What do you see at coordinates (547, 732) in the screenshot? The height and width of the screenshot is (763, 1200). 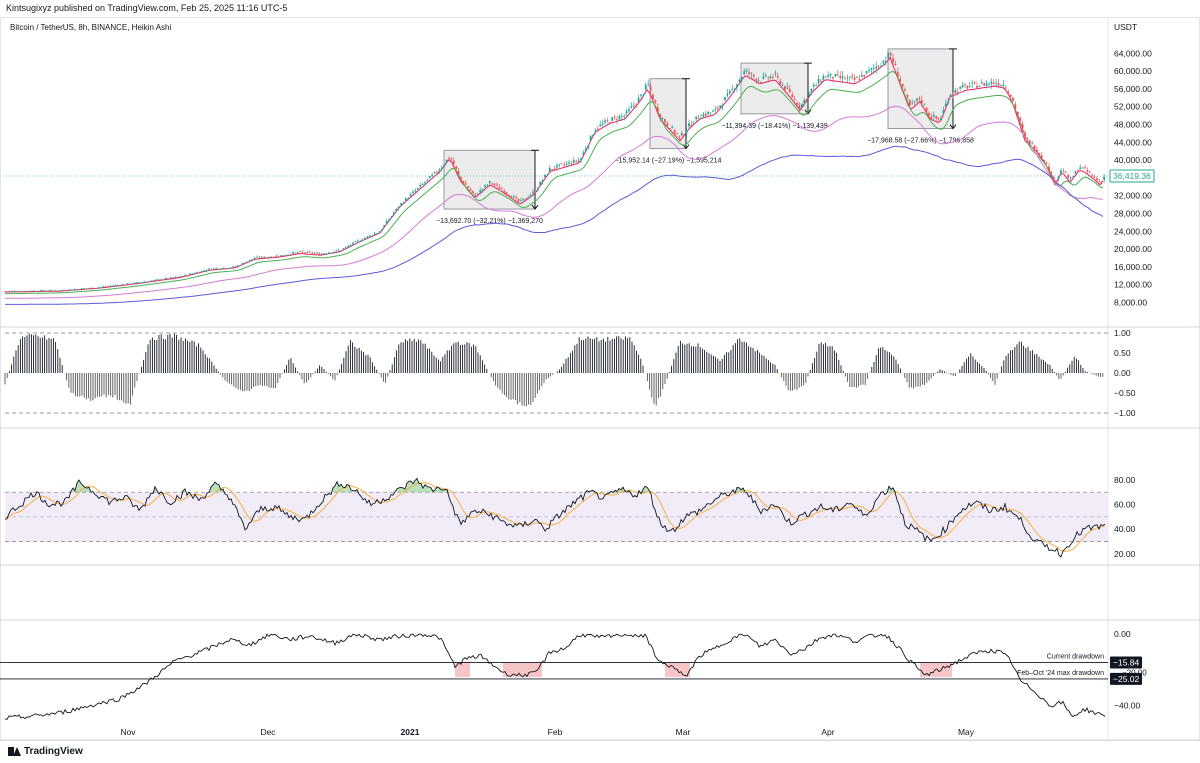 I see `time-axis: Nov Dec 2021 Feb Mar Apr May` at bounding box center [547, 732].